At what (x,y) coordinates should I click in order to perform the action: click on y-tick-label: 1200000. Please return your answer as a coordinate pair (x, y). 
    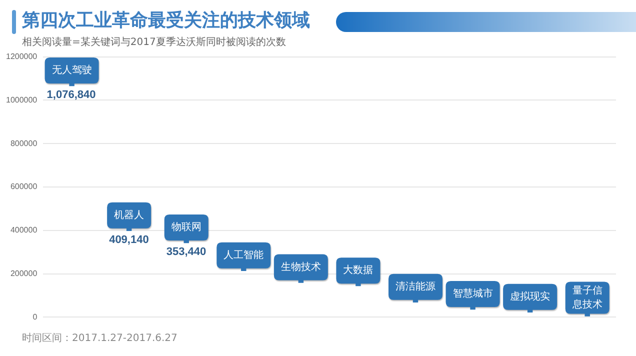
    Looking at the image, I should click on (22, 57).